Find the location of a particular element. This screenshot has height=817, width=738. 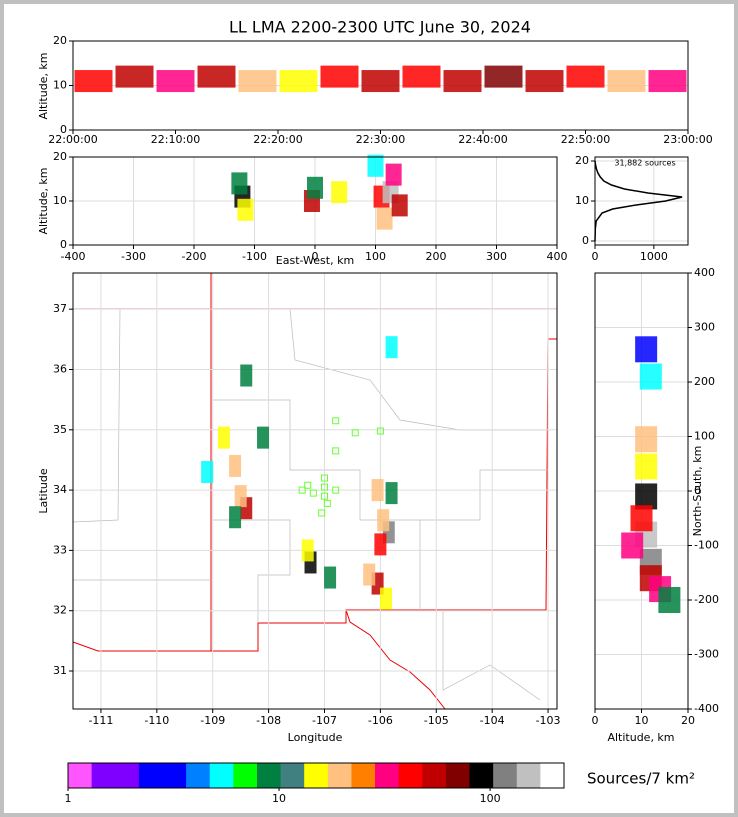

title: LL LMA 2200-2300 UTC June 30, 2024 is located at coordinates (380, 27).